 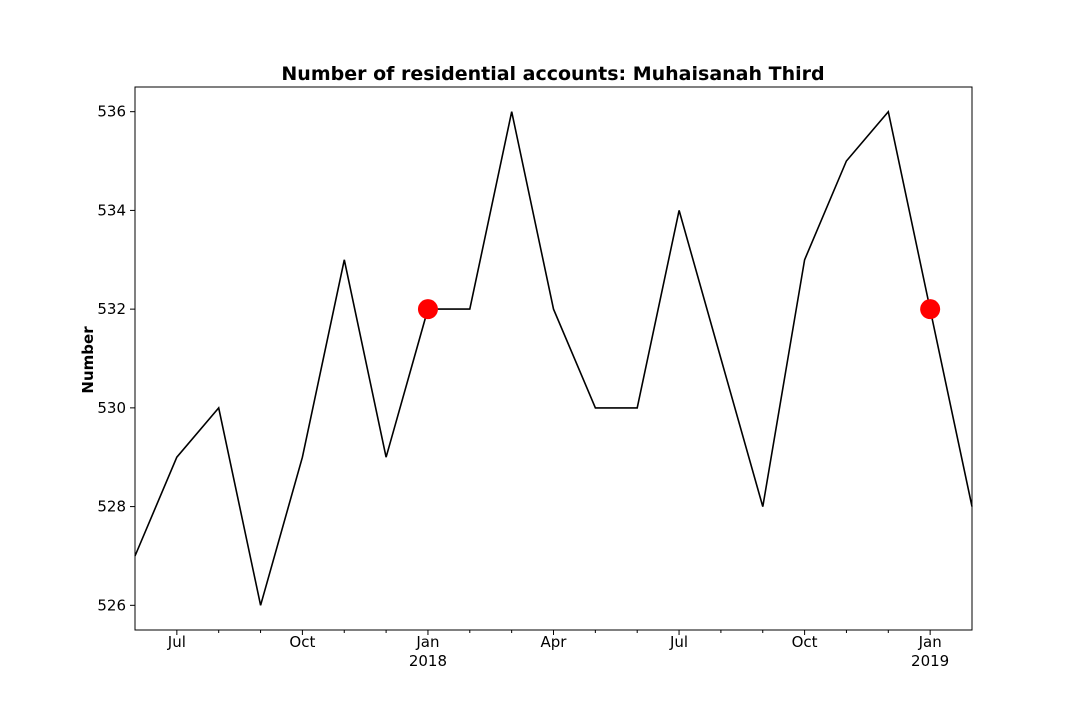 What do you see at coordinates (111, 605) in the screenshot?
I see `y-tick-label: 526` at bounding box center [111, 605].